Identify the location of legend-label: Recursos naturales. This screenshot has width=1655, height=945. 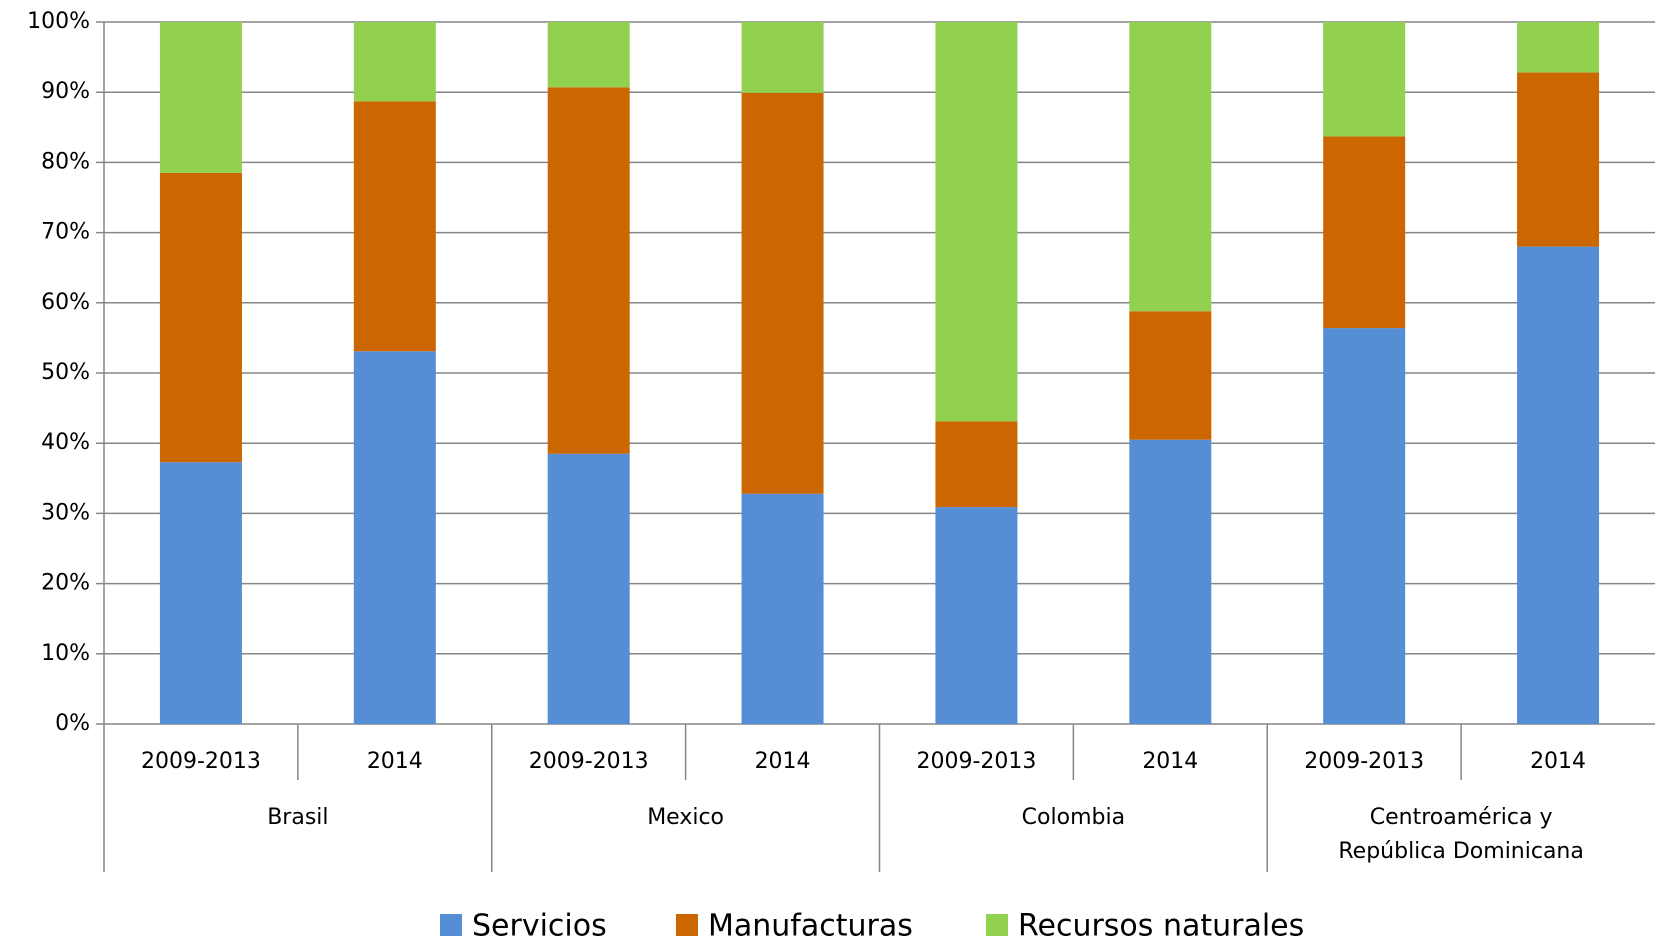
(1161, 926).